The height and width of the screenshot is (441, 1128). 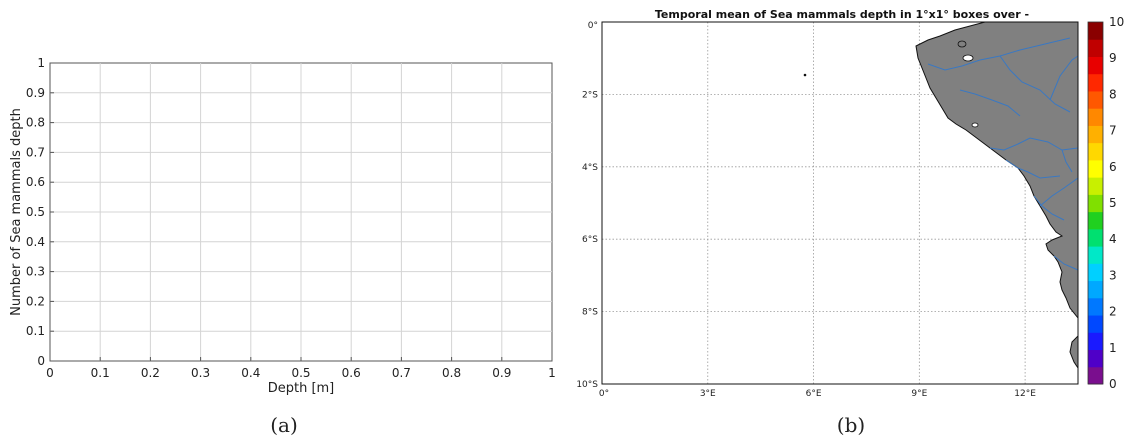 I want to click on y-tick-label: 0.4, so click(x=35, y=242).